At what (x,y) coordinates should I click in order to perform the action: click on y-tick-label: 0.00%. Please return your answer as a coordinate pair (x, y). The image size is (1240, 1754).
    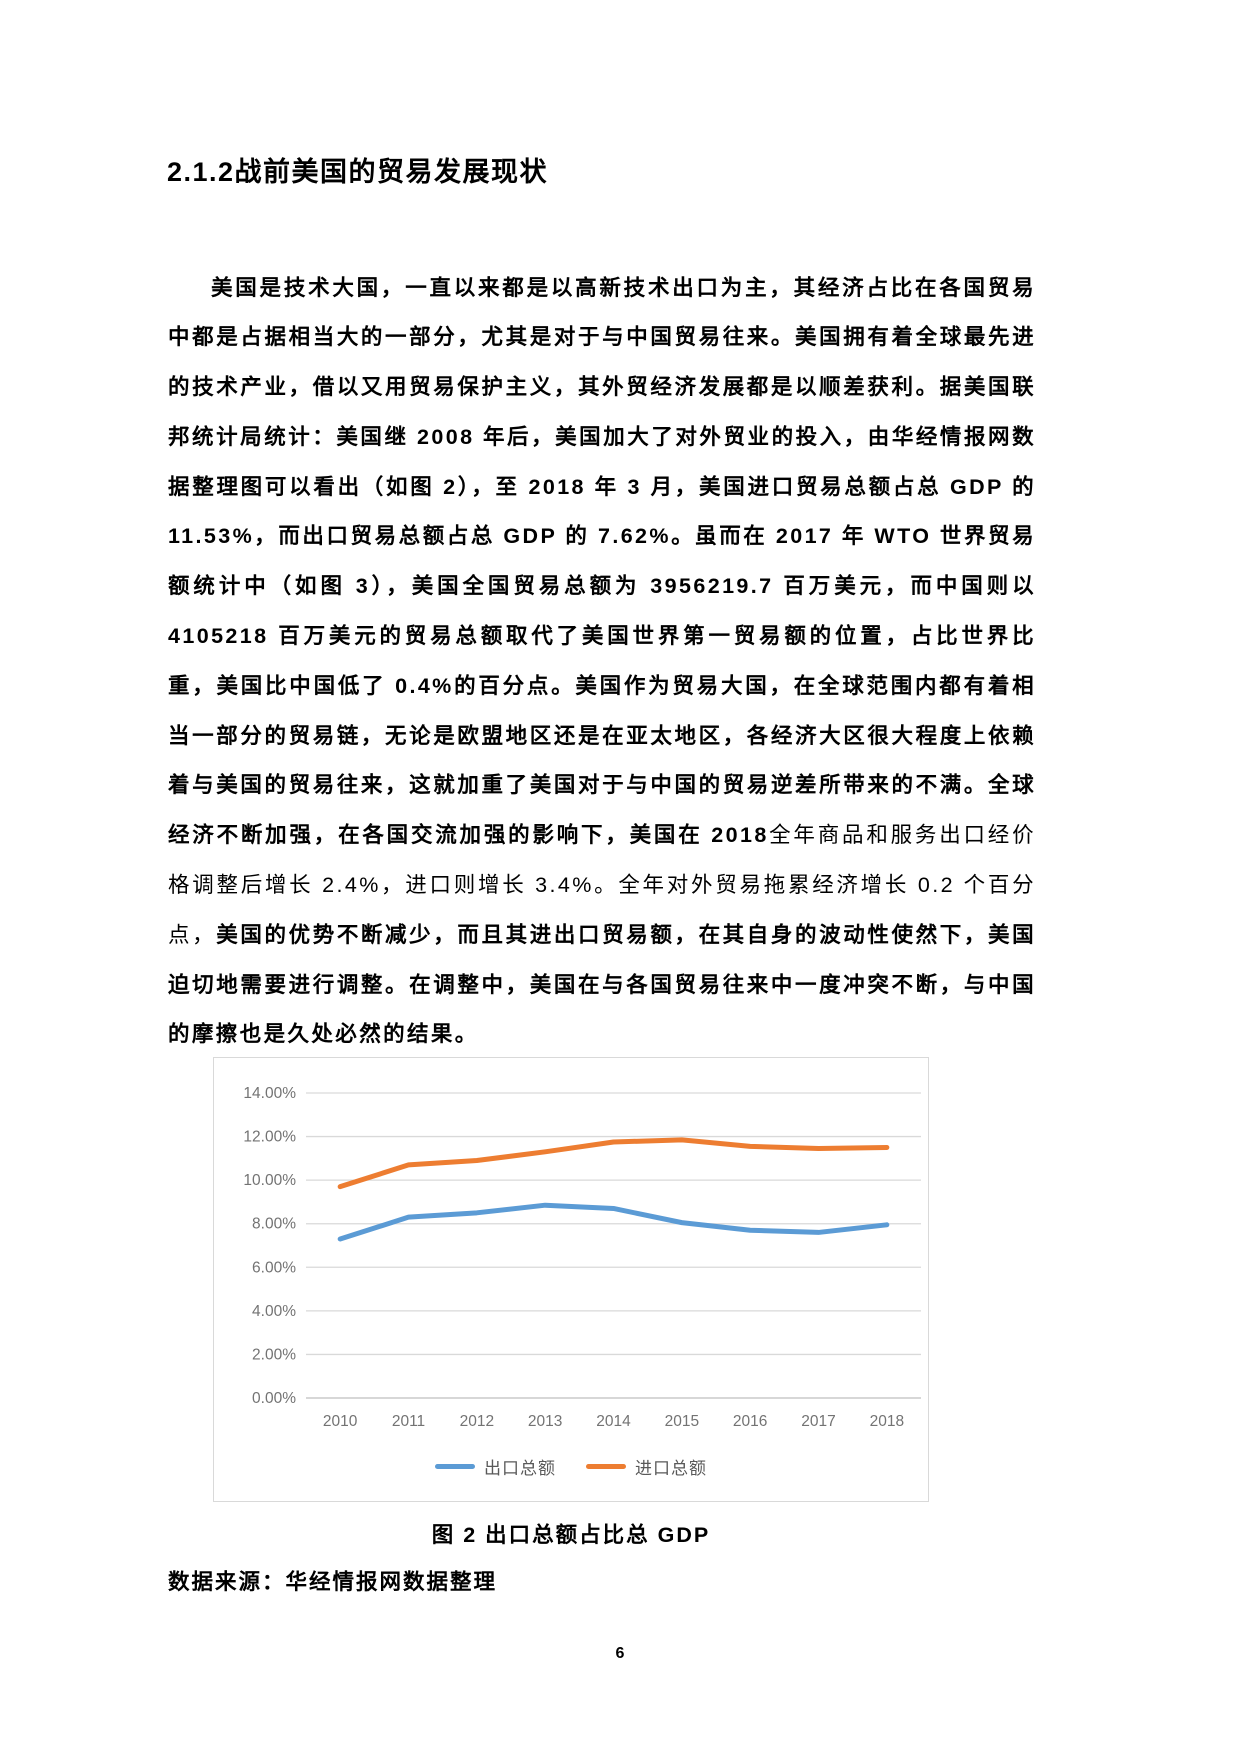
    Looking at the image, I should click on (274, 1398).